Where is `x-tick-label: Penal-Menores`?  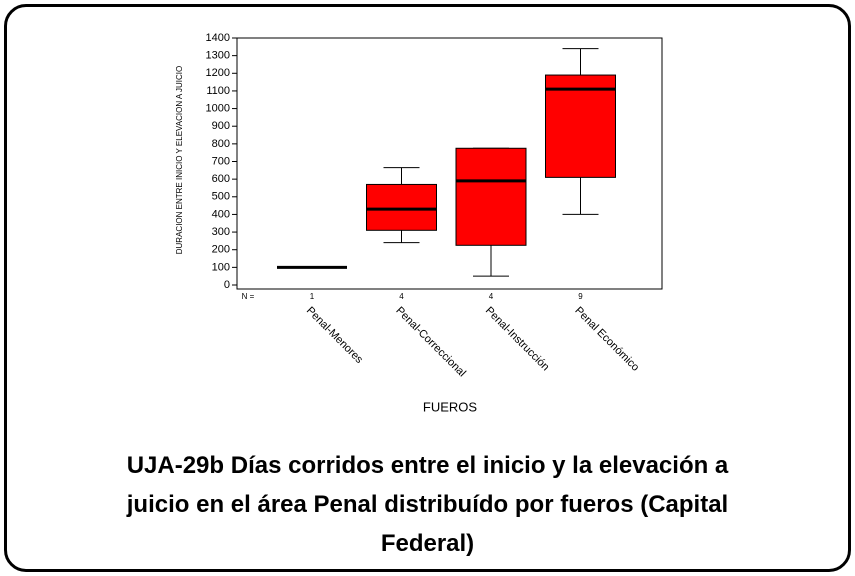 x-tick-label: Penal-Menores is located at coordinates (335, 336).